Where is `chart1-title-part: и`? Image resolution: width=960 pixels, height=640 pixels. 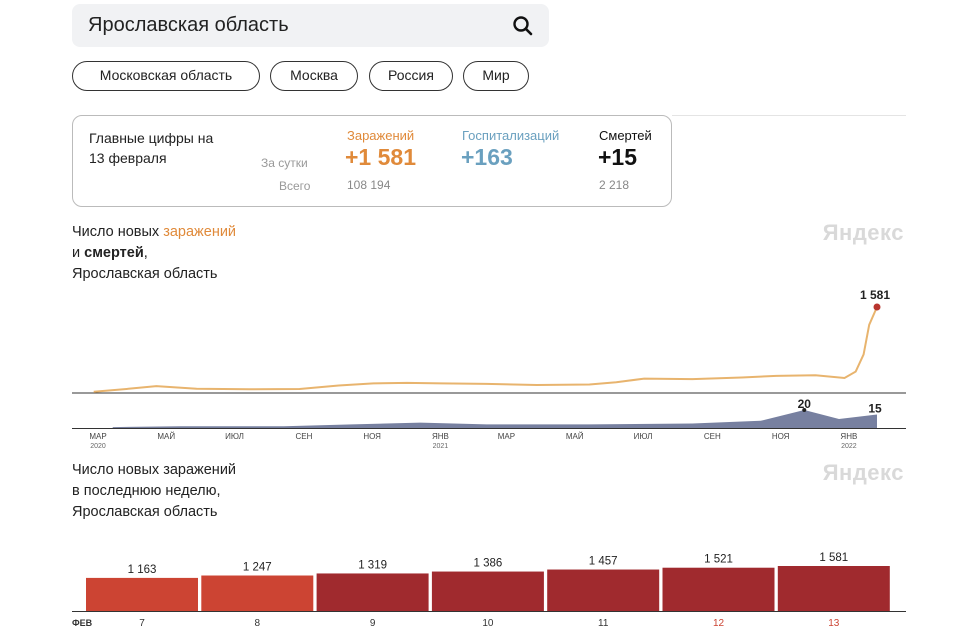
chart1-title-part: и is located at coordinates (78, 253).